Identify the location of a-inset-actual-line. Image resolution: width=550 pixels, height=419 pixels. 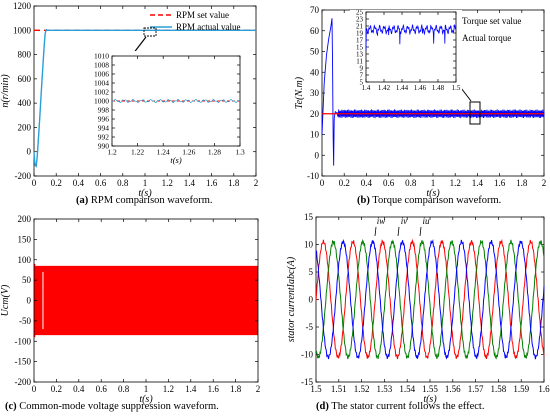
(176, 101).